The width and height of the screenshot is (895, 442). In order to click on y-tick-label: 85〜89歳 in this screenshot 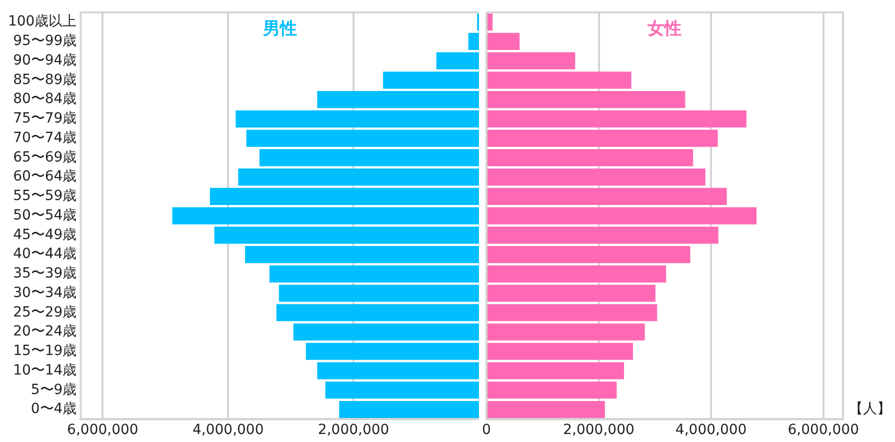, I will do `click(45, 80)`.